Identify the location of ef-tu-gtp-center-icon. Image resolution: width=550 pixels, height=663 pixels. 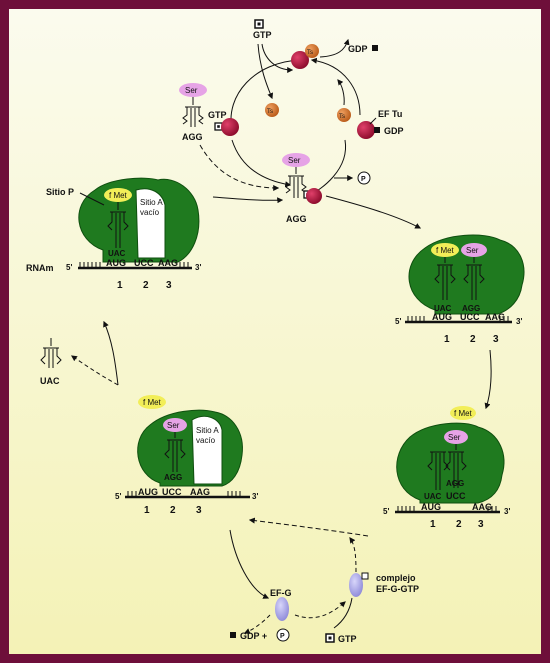
(314, 196).